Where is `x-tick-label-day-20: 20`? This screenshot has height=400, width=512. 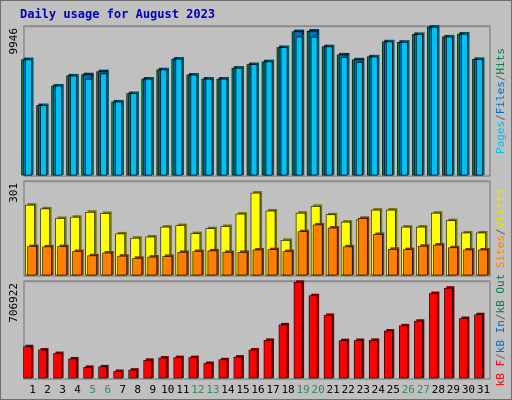
x-tick-label-day-20: 20 is located at coordinates (318, 389).